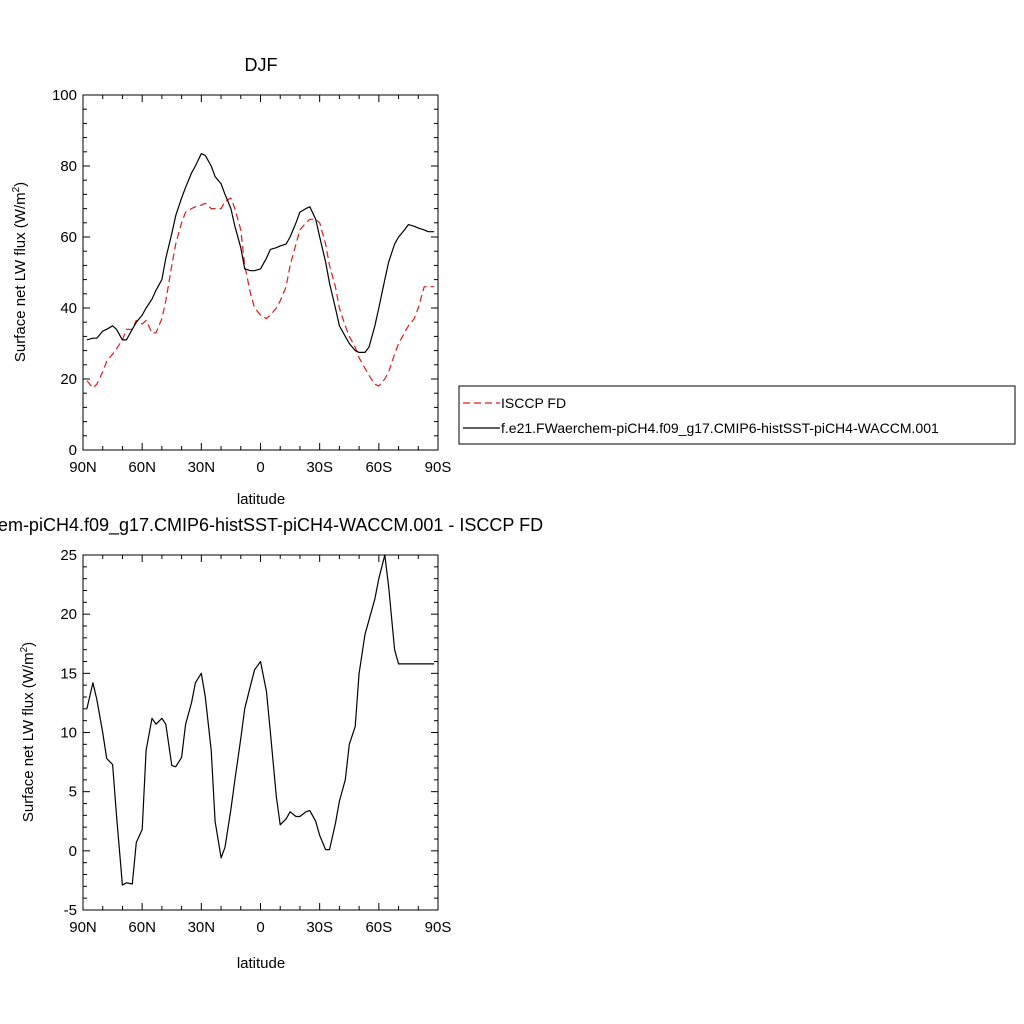 The image size is (1024, 1024). What do you see at coordinates (70, 910) in the screenshot?
I see `bottom-y-tick-label: -5` at bounding box center [70, 910].